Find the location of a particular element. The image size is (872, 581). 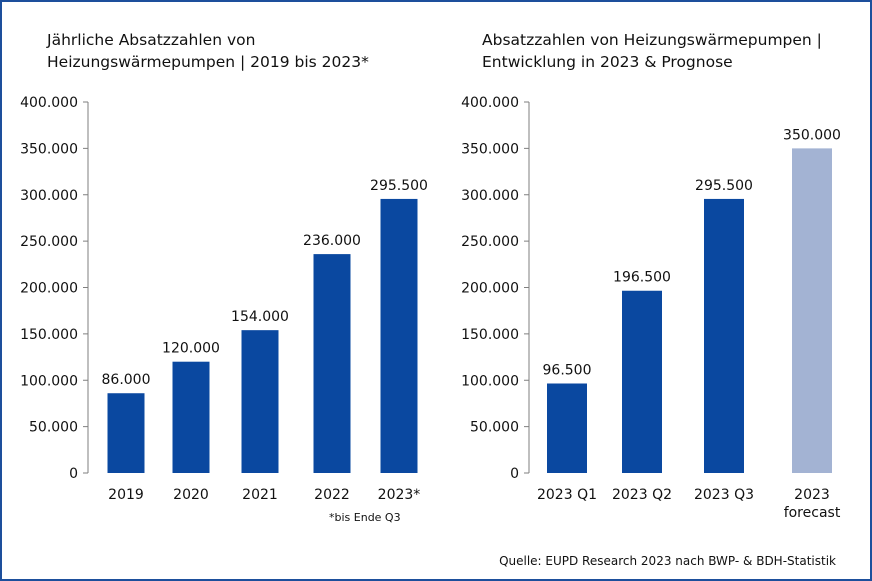

x-tick-label: 2020 is located at coordinates (191, 495).